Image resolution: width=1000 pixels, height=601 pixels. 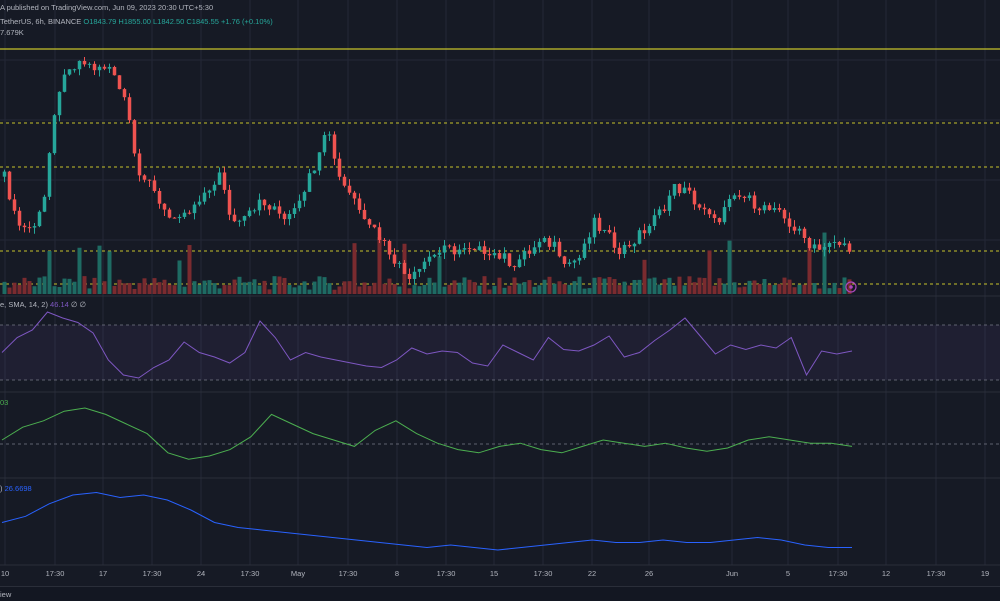 I want to click on x-tick-label: 15, so click(x=494, y=573).